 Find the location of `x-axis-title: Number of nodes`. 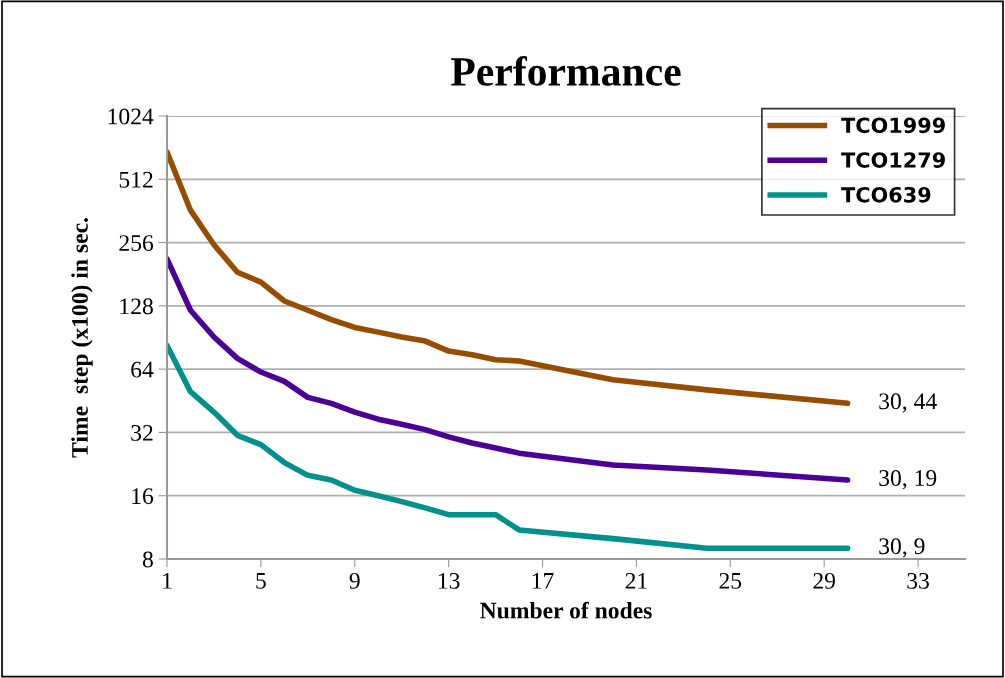

x-axis-title: Number of nodes is located at coordinates (566, 610).